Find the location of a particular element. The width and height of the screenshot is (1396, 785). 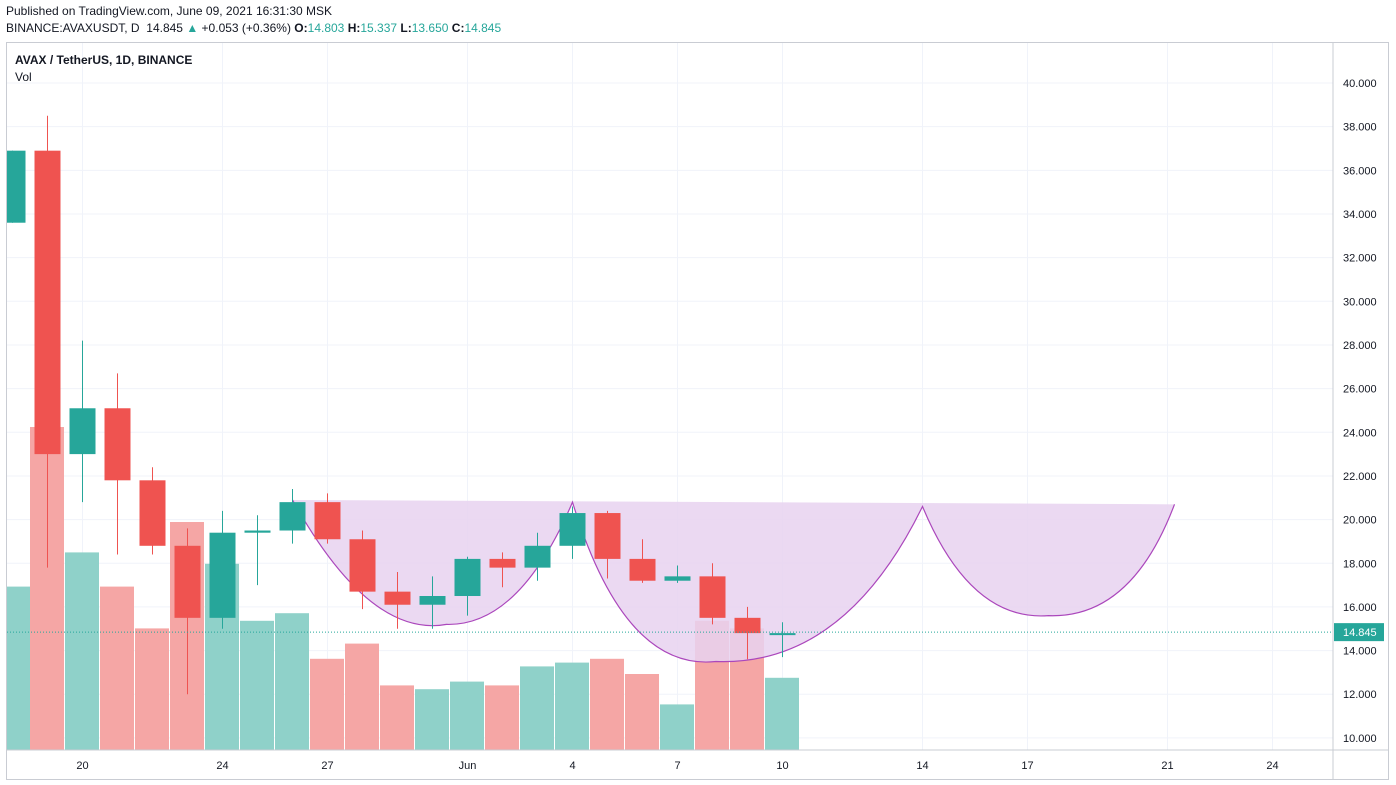

last-price-tag-label: 14.845 is located at coordinates (1360, 633).